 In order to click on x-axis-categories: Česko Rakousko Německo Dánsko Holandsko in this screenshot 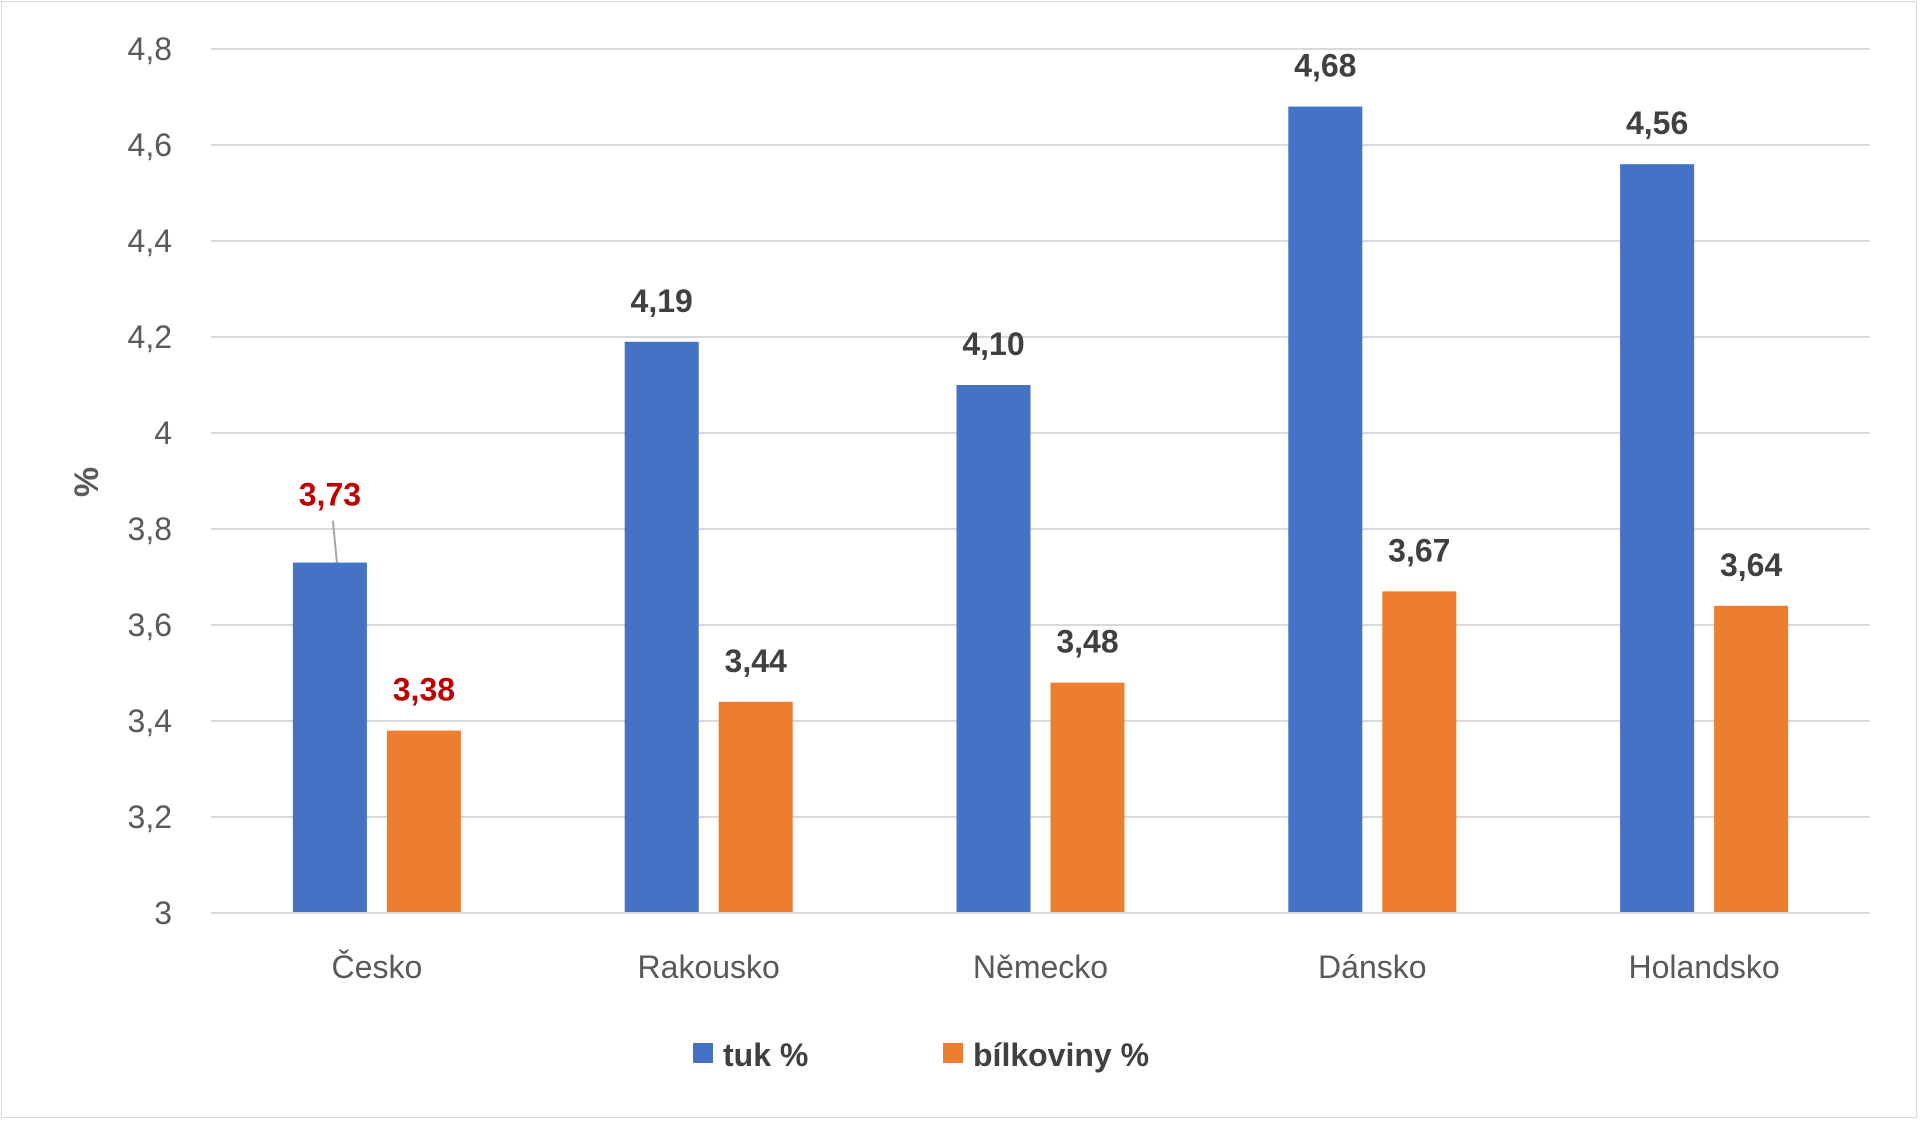, I will do `click(1056, 967)`.